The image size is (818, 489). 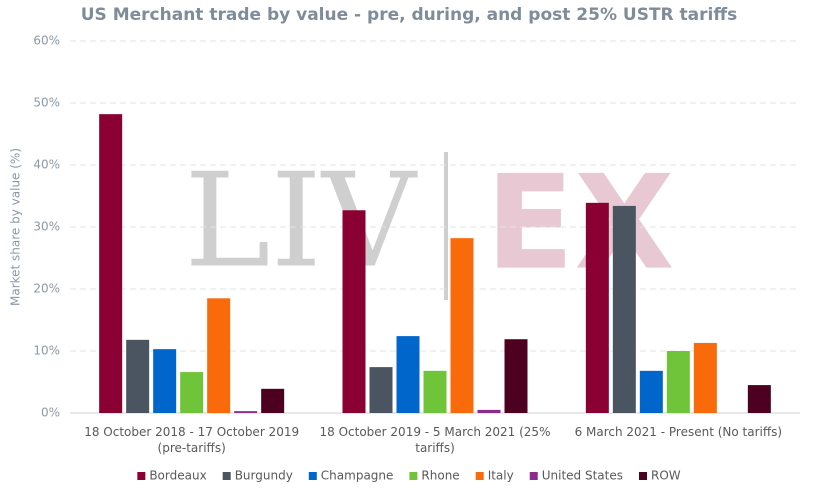 I want to click on y-tick-label: 10%, so click(x=46, y=351).